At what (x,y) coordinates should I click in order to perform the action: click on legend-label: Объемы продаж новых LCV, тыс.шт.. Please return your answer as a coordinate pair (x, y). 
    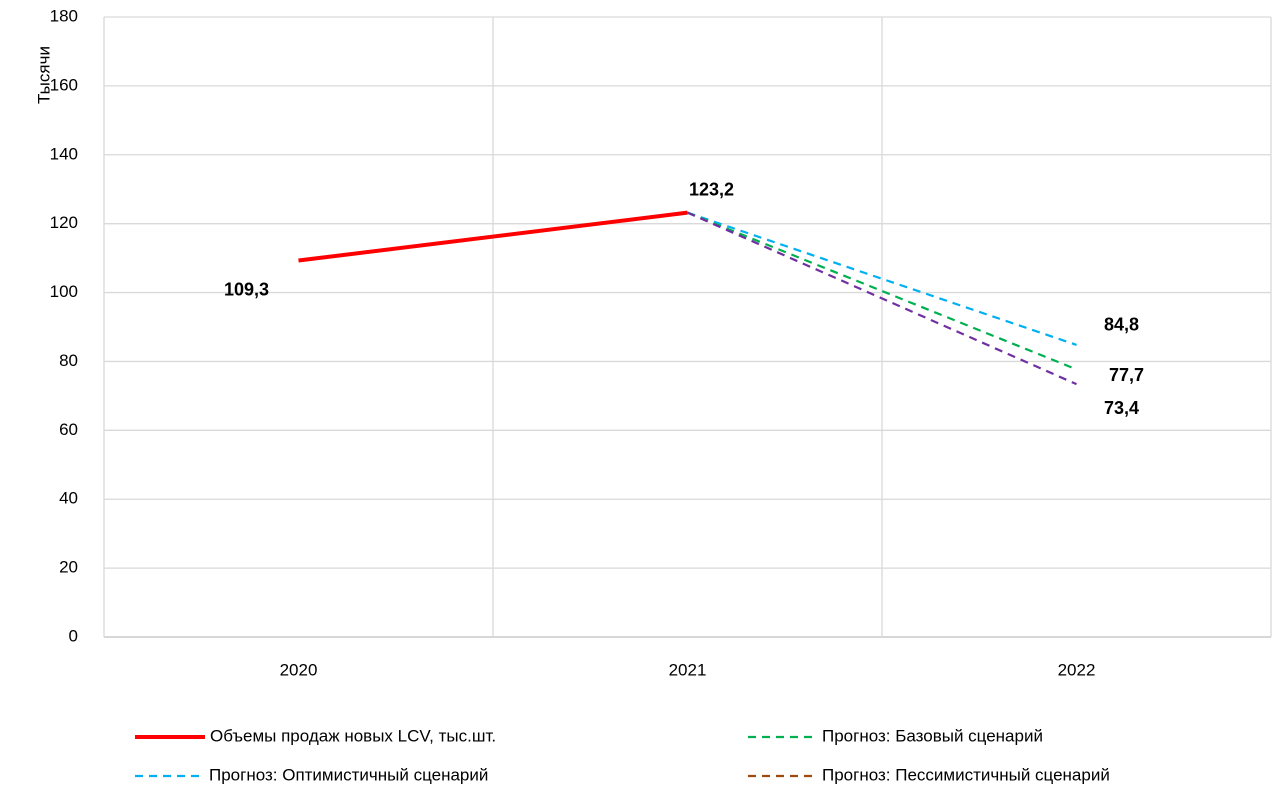
    Looking at the image, I should click on (353, 735).